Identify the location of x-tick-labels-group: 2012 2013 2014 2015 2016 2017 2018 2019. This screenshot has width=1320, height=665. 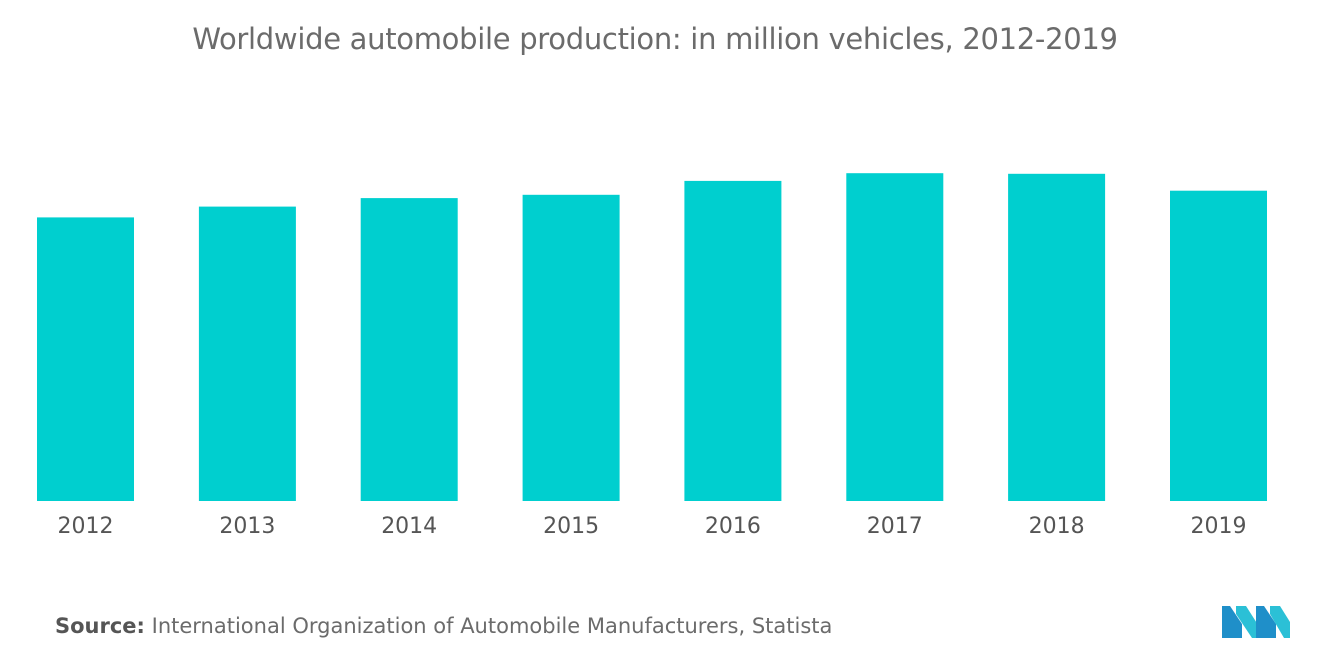
(652, 526).